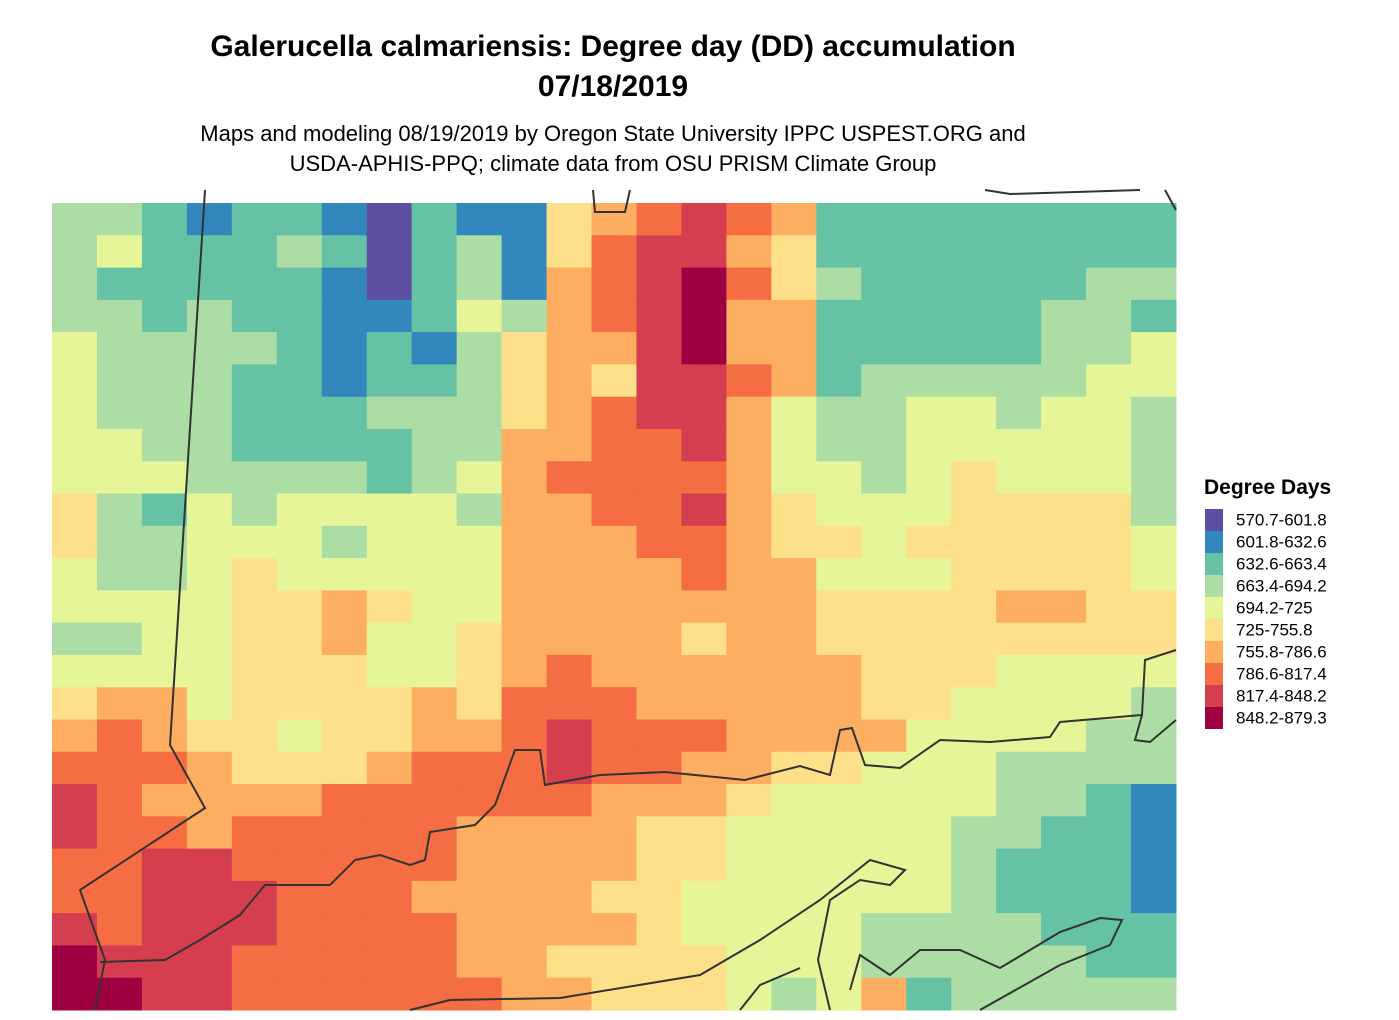  What do you see at coordinates (986, 963) in the screenshot?
I see `boundary` at bounding box center [986, 963].